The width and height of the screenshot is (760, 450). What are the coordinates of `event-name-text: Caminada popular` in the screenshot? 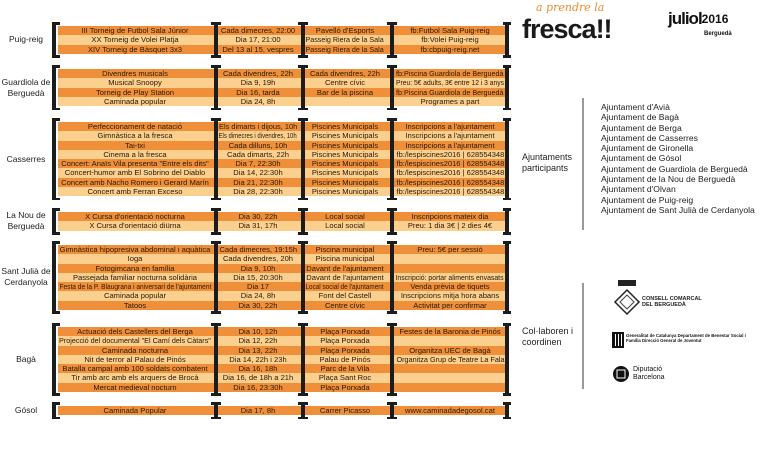 It's located at (135, 296).